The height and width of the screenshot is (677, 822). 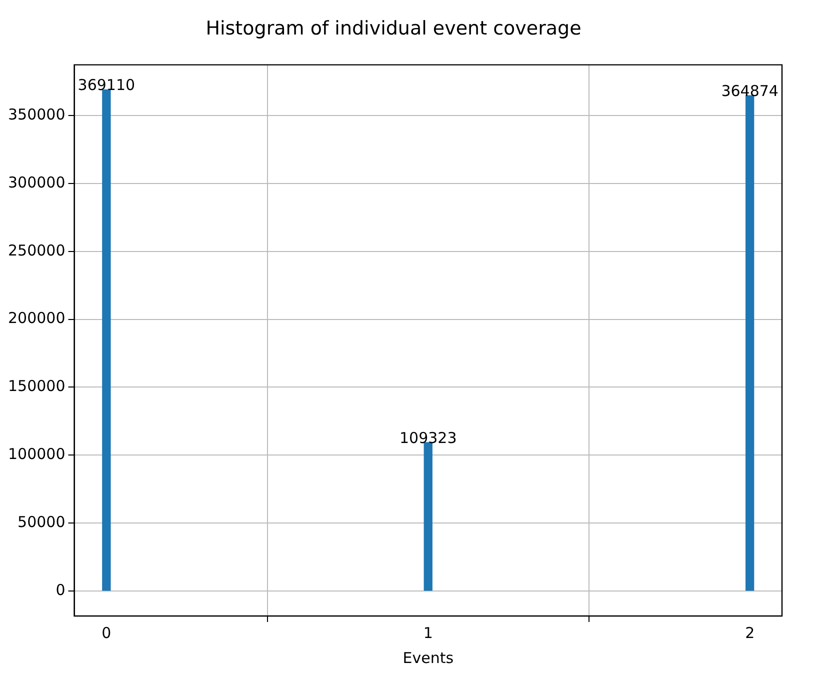 I want to click on x-tick-label: 1, so click(x=428, y=633).